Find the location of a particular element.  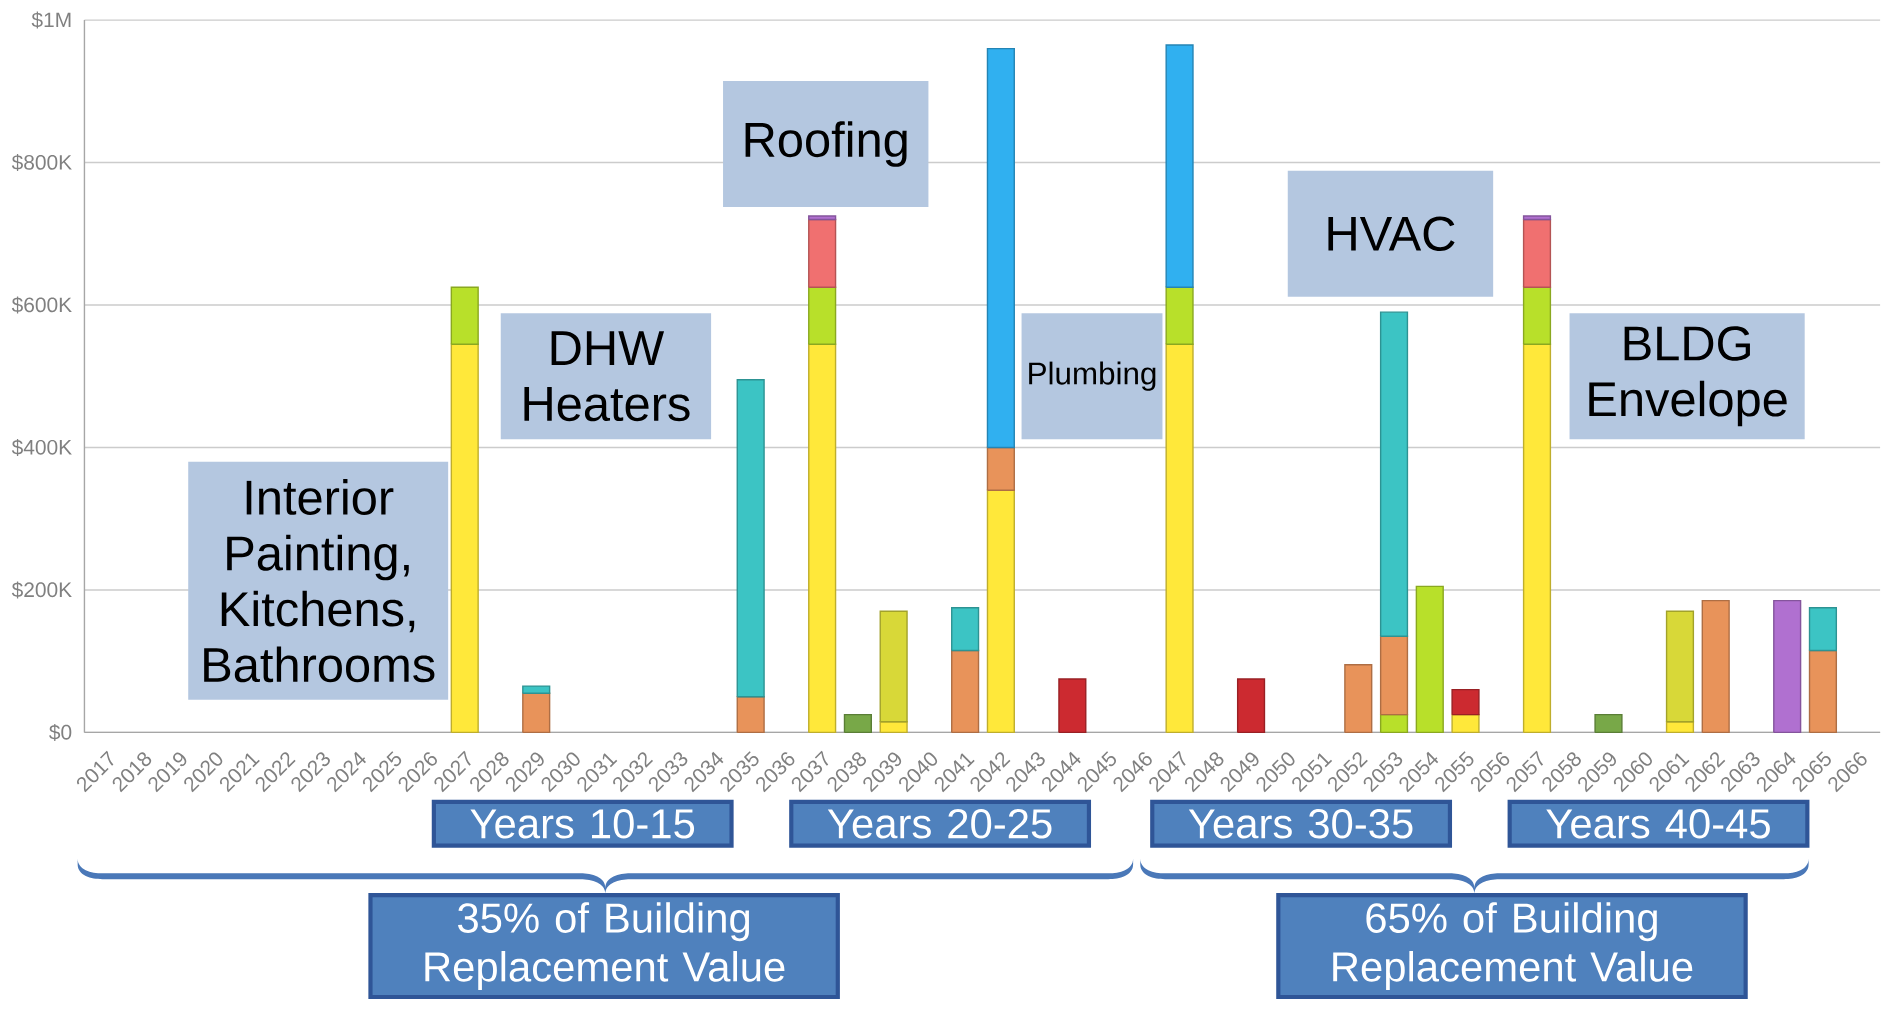

y-tick-label: $400K is located at coordinates (41, 447).